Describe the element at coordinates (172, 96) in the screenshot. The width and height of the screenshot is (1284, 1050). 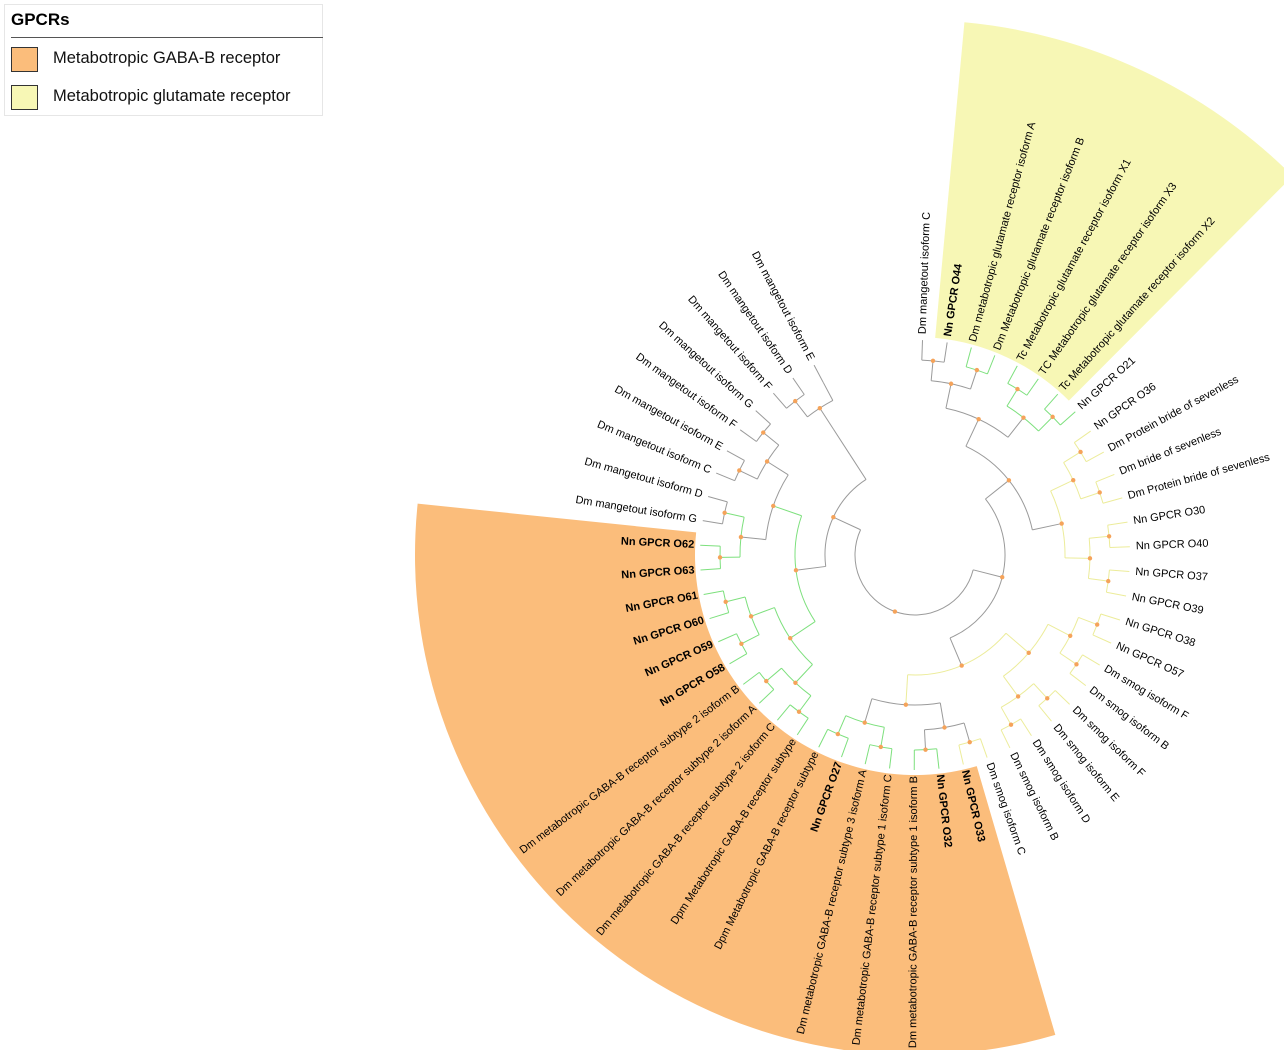
I see `legend-label-glutamate: Metabotropic glutamate receptor` at that location.